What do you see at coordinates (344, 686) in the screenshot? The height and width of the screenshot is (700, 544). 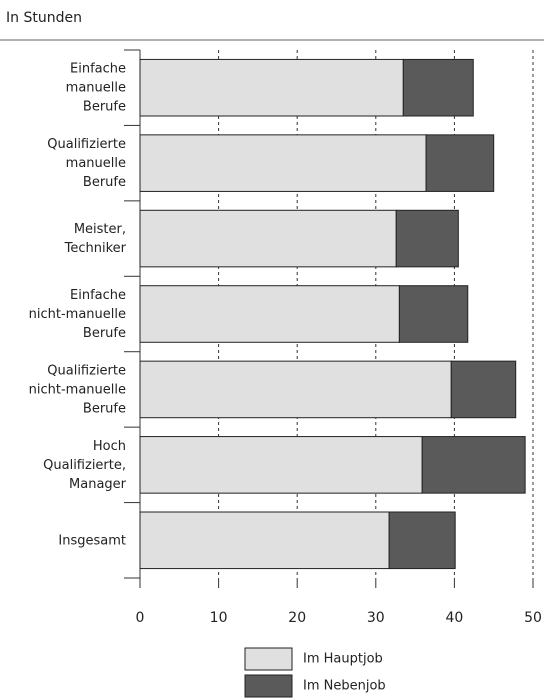 I see `legend-label: Im Nebenjob` at bounding box center [344, 686].